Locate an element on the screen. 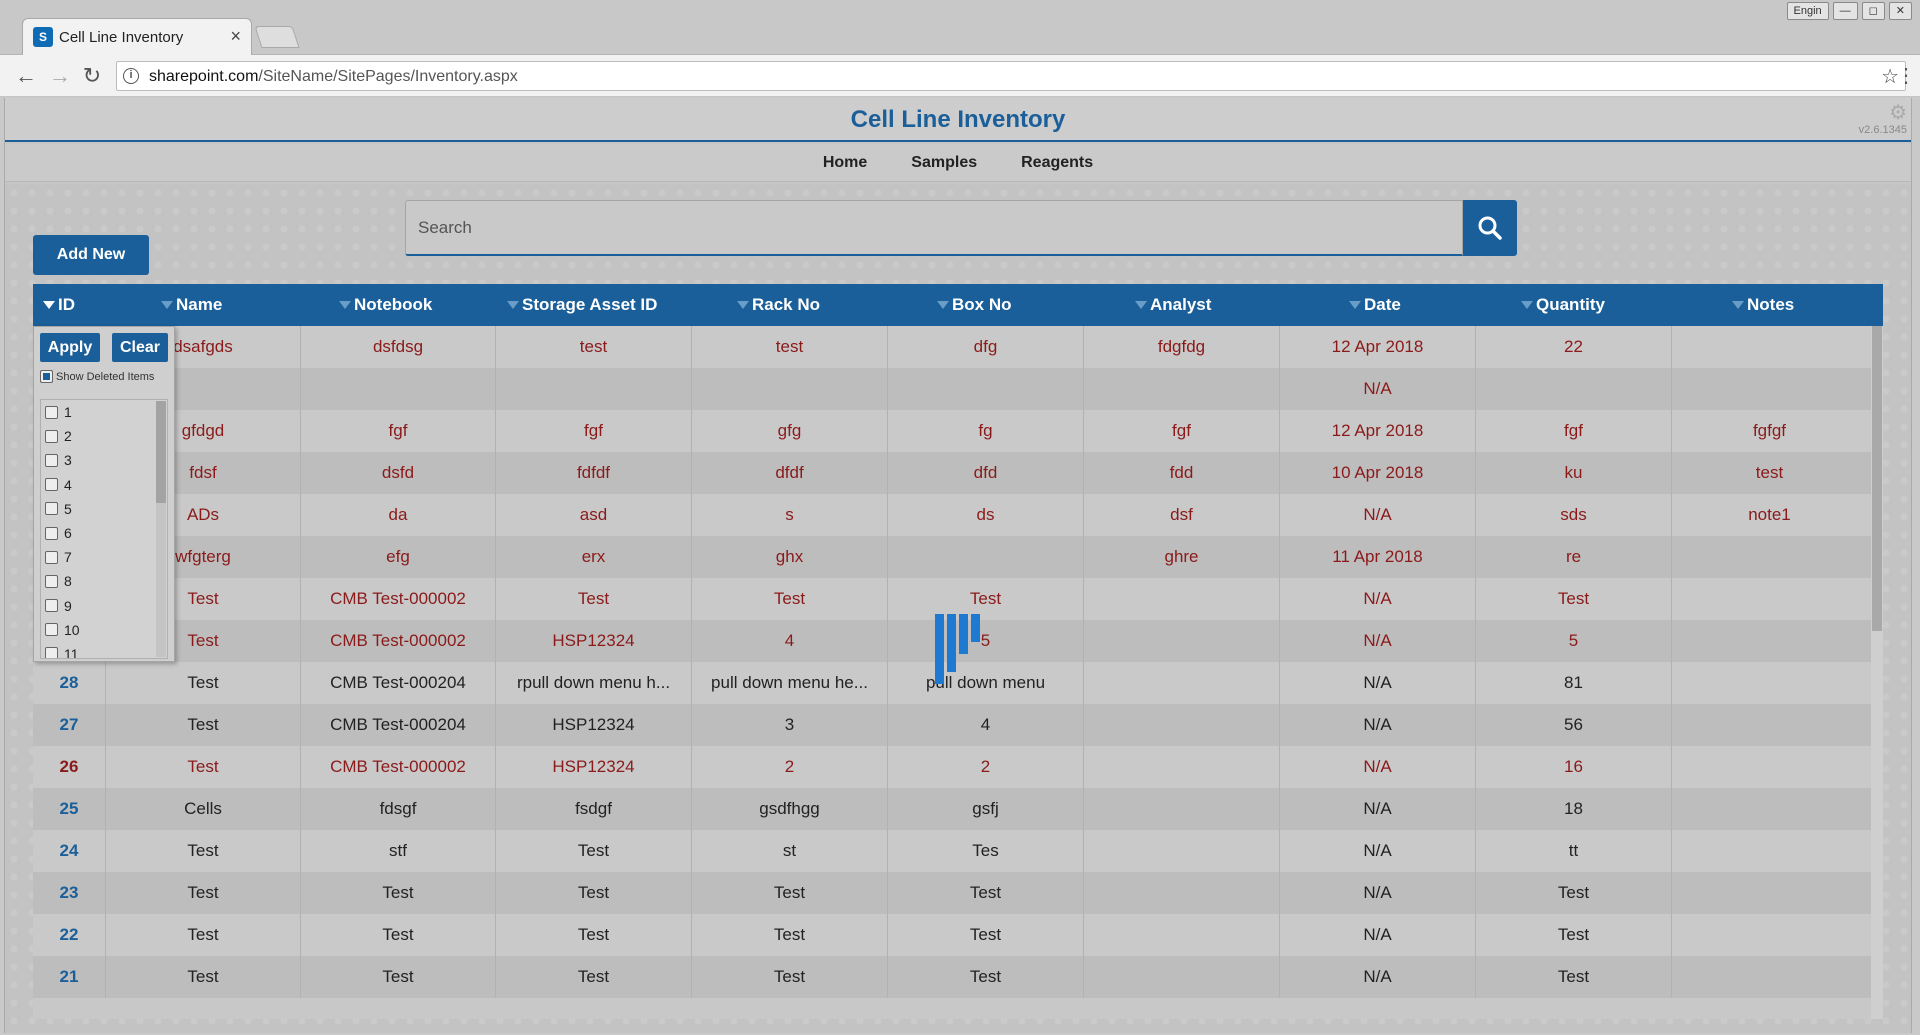  table-row: ADs da asd s ds dsf N/A sds note1 is located at coordinates (952, 515).